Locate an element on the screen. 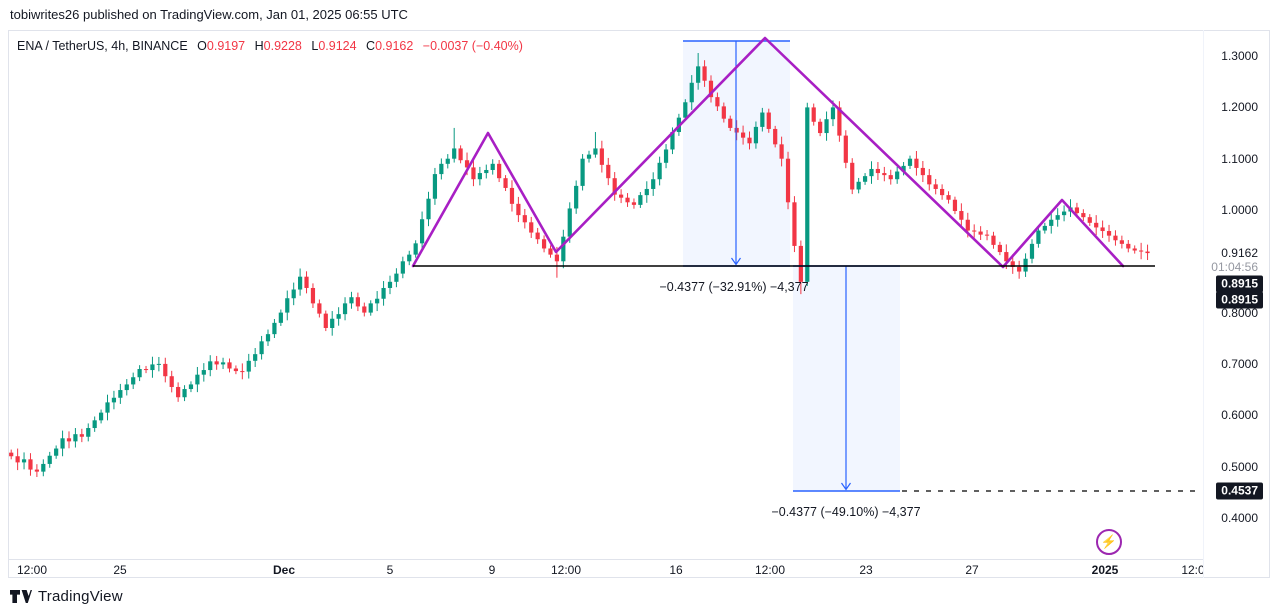  tradingview-footer: TradingView is located at coordinates (66, 596).